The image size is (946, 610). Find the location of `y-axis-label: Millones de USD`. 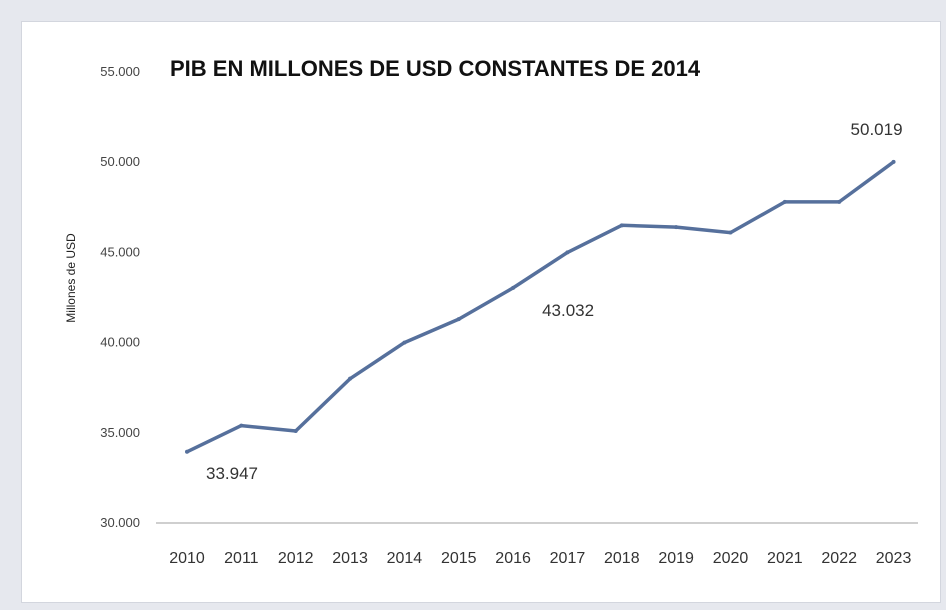

y-axis-label: Millones de USD is located at coordinates (71, 278).